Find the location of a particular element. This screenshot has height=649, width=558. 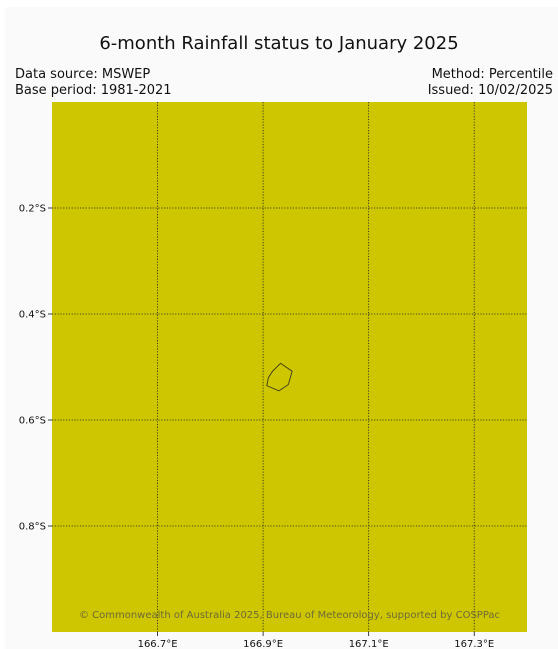

issued-label: Issued: 10/02/2025 is located at coordinates (490, 90).